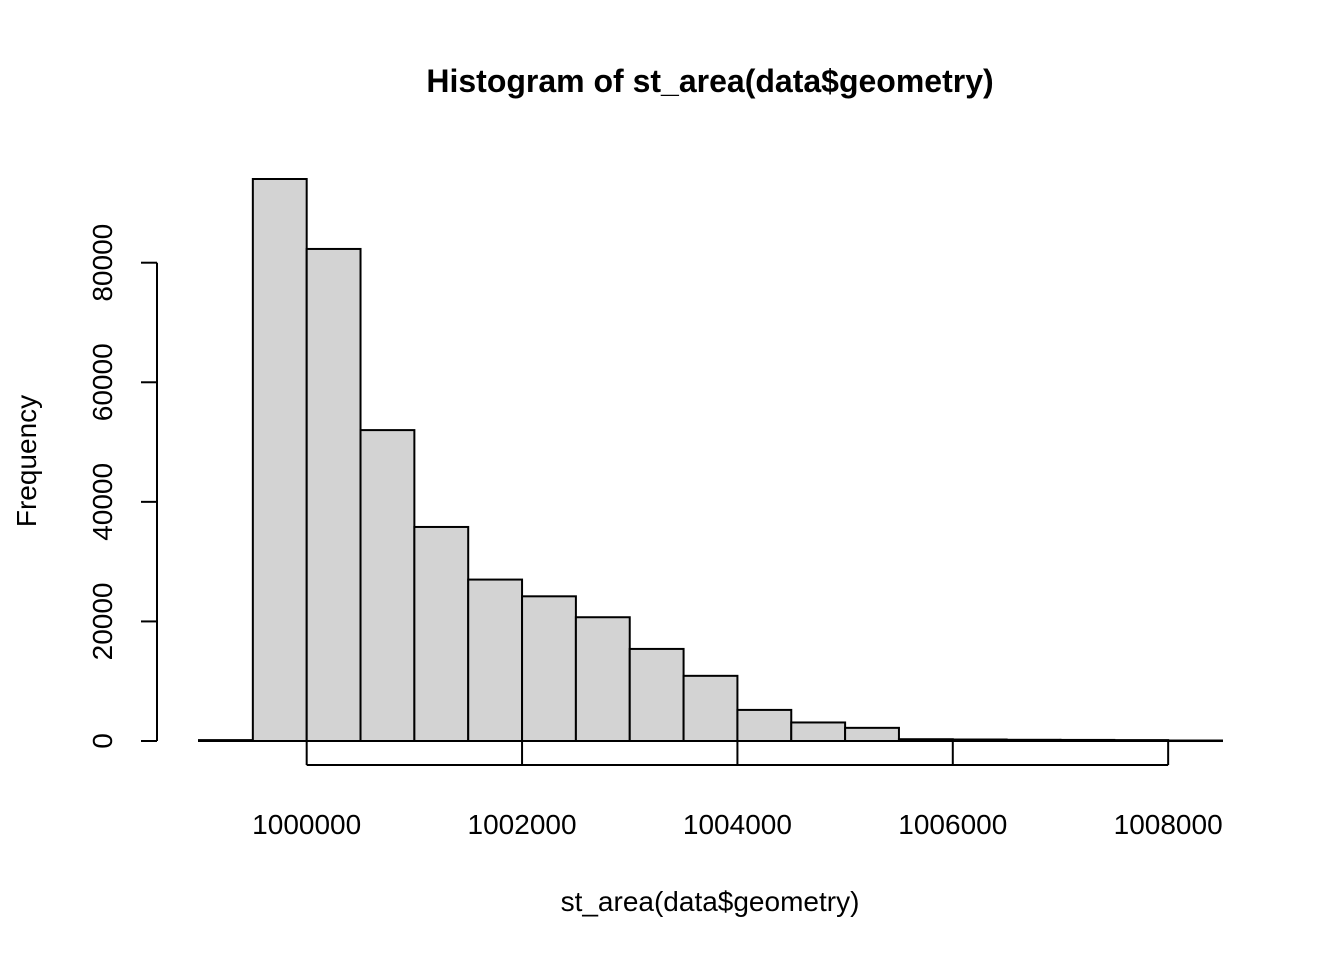 The image size is (1344, 960). I want to click on y-axis-label: Frequency, so click(26, 461).